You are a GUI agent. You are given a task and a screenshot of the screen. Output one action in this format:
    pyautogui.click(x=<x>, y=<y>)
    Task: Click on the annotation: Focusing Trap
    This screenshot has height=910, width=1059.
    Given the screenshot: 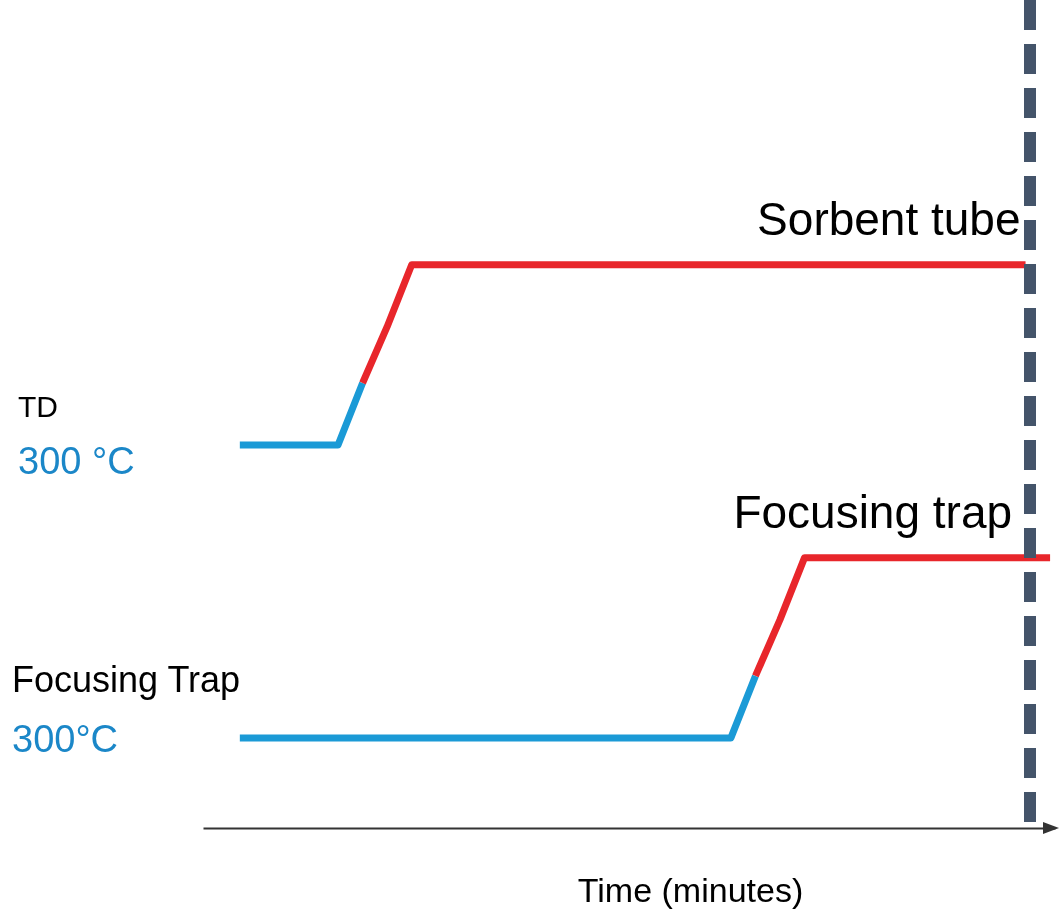 What is the action you would take?
    pyautogui.click(x=126, y=679)
    